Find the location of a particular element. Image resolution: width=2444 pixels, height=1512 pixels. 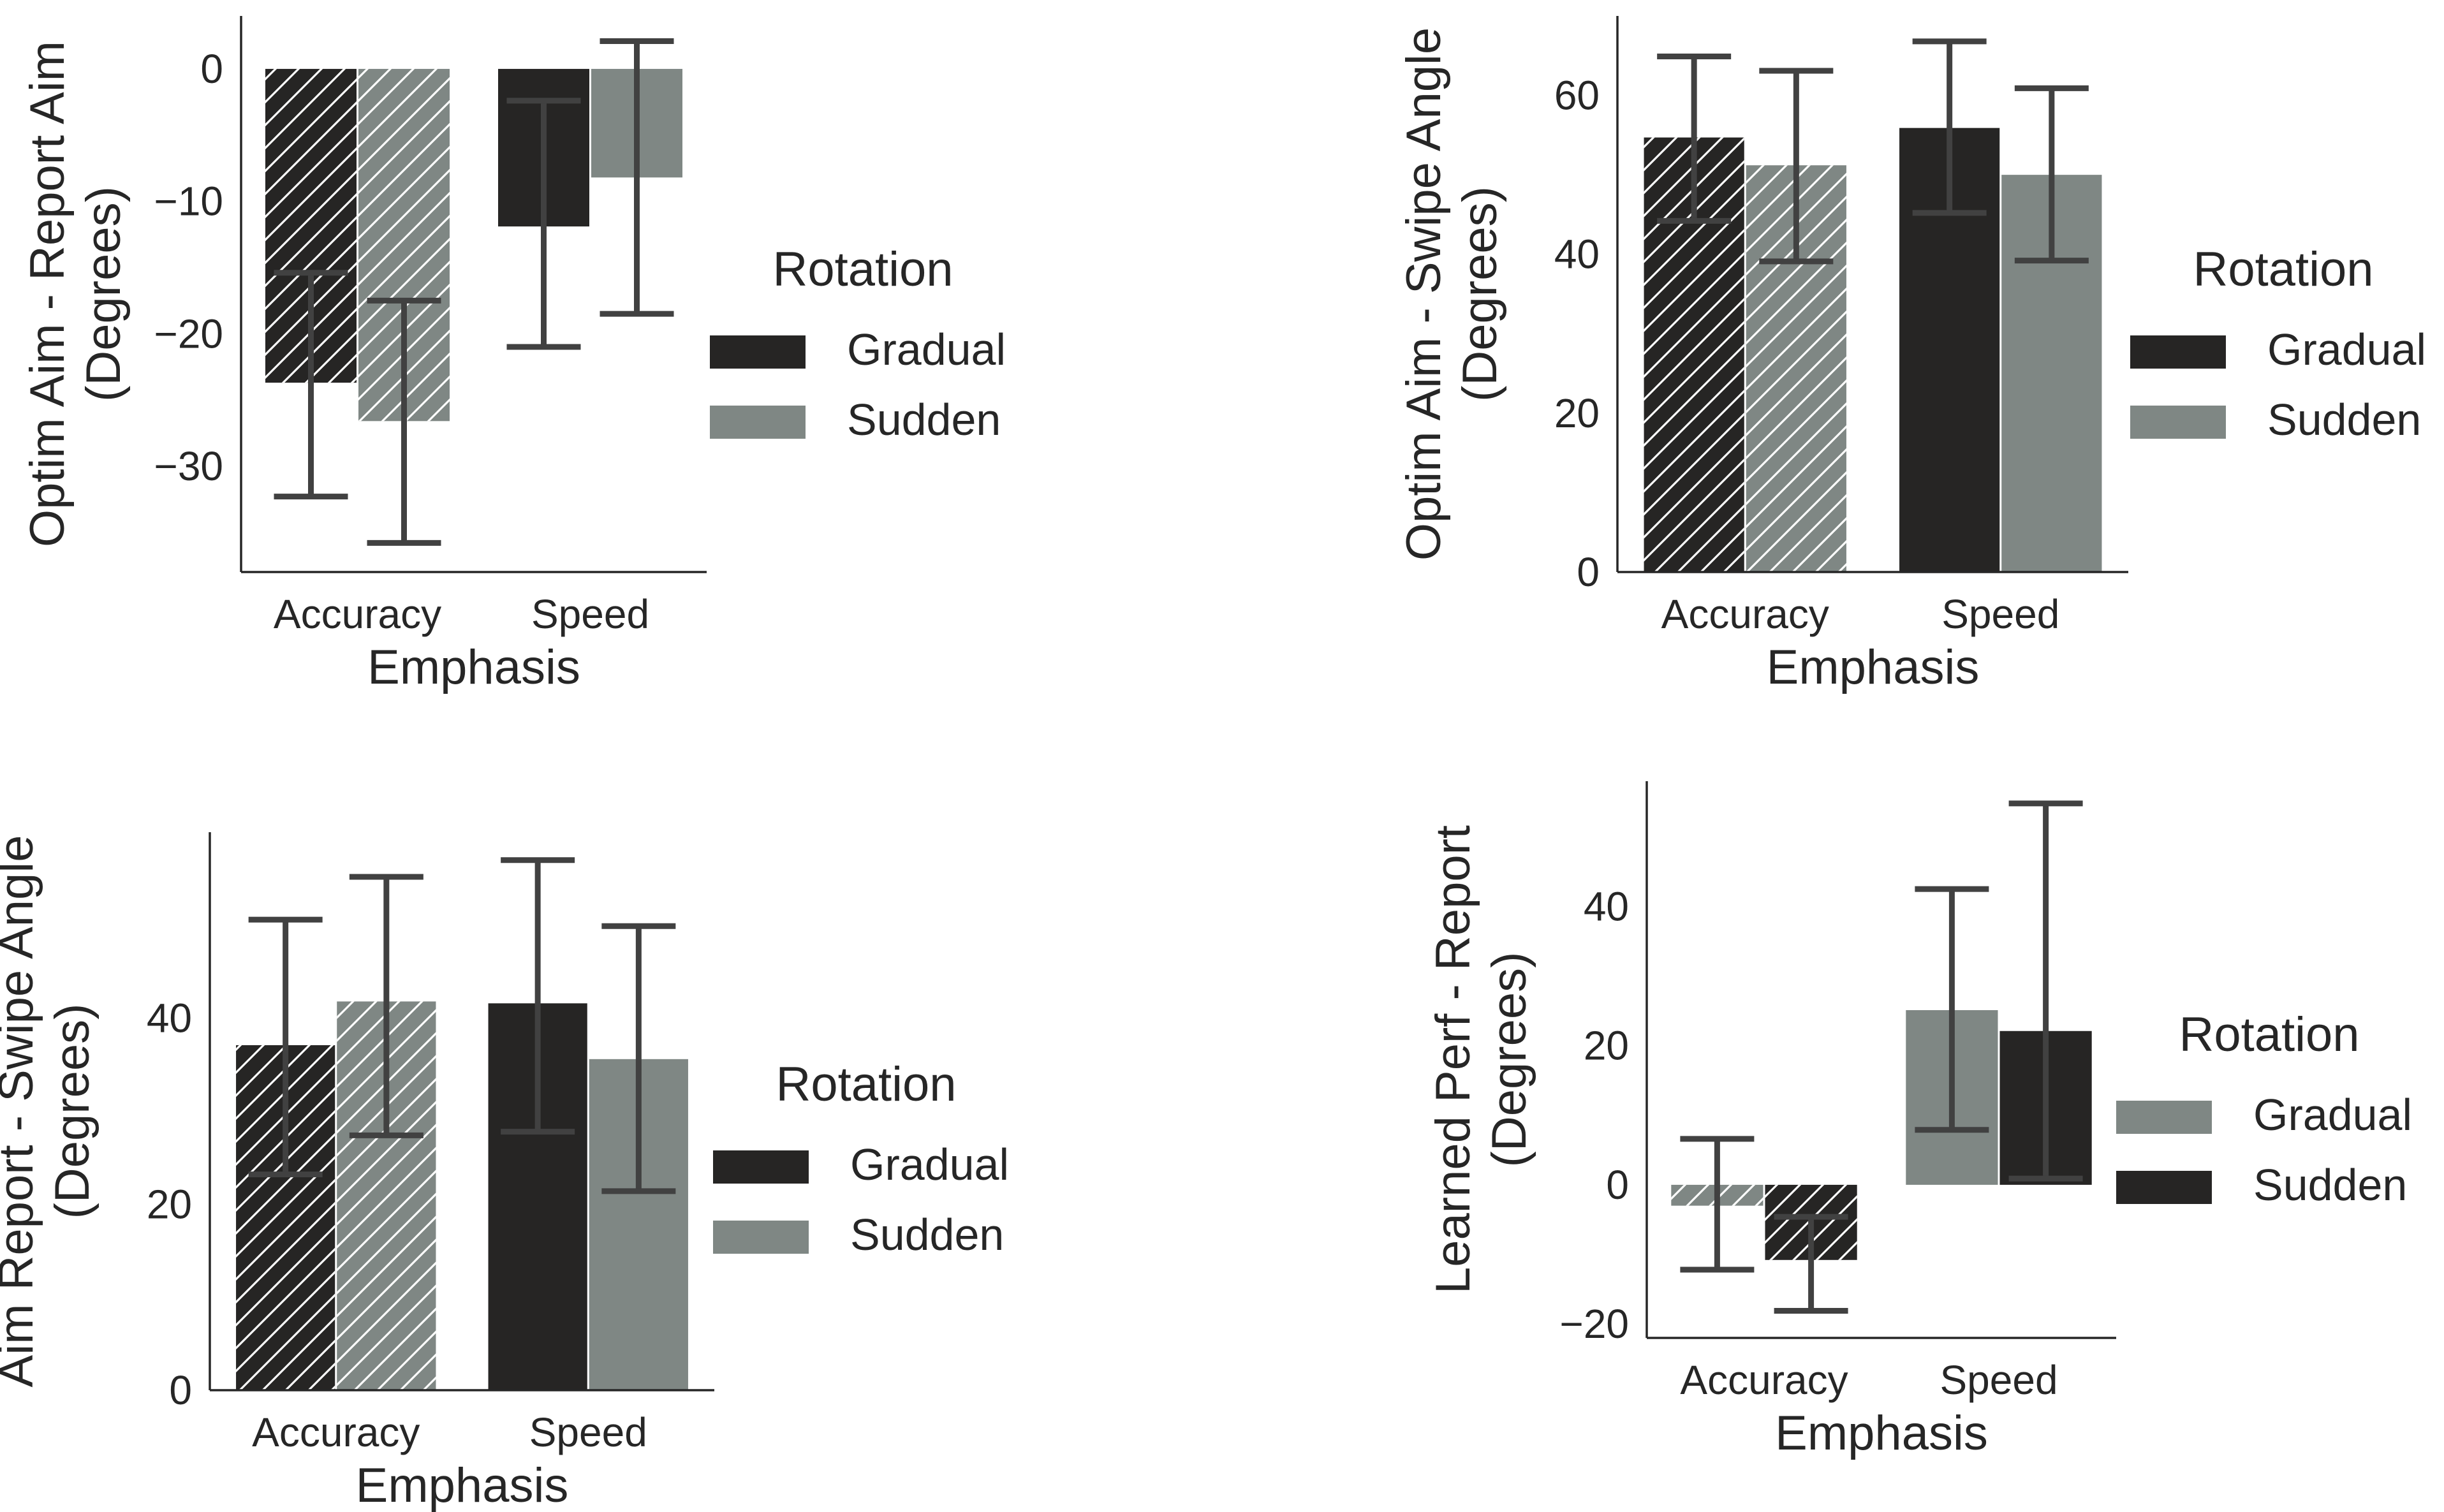

y-axis-title: Aim Report - Swipe Angle is located at coordinates (21, 1111).